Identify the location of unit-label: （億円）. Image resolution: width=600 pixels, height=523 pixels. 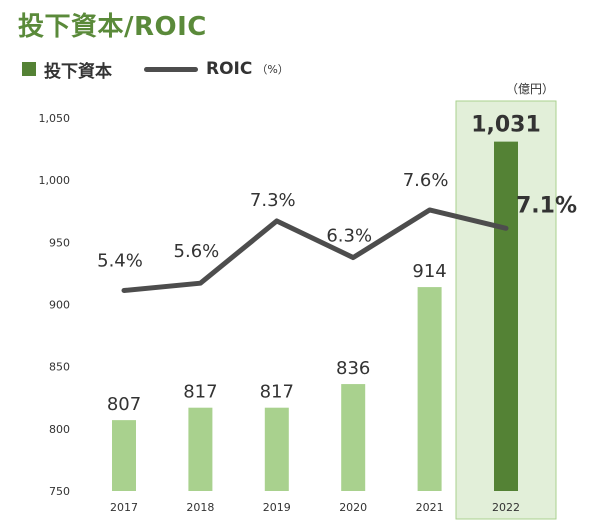
(529, 89).